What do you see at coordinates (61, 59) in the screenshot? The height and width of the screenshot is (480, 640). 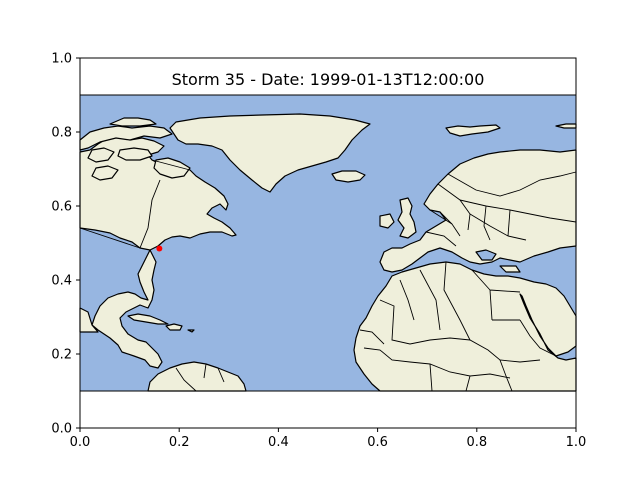 I see `y-tick-label: 1.0` at bounding box center [61, 59].